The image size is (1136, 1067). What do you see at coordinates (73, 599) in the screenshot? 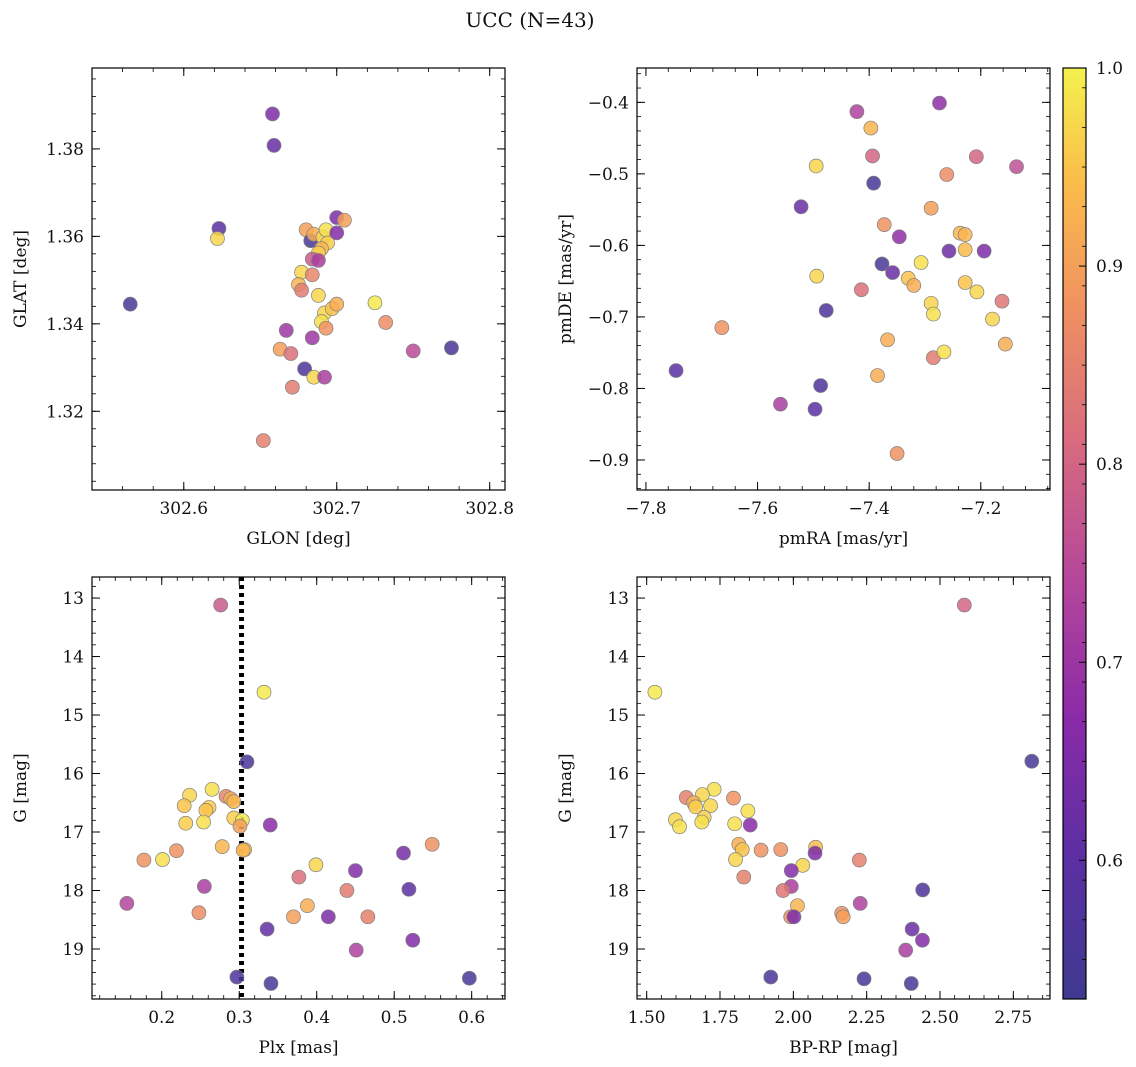
I see `y-tick-label: 13` at bounding box center [73, 599].